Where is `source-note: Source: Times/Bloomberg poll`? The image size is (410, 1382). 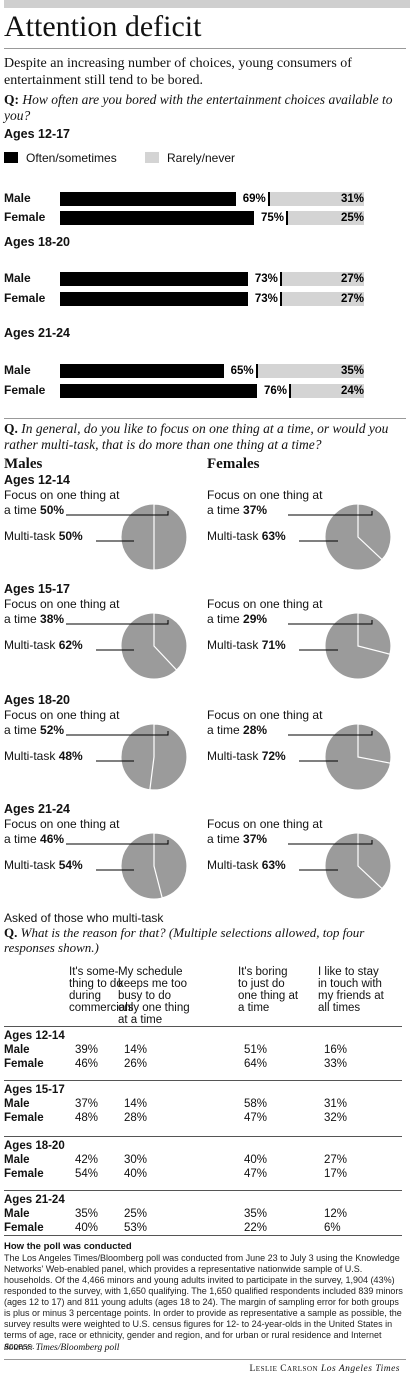
source-note: Source: Times/Bloomberg poll is located at coordinates (62, 1348).